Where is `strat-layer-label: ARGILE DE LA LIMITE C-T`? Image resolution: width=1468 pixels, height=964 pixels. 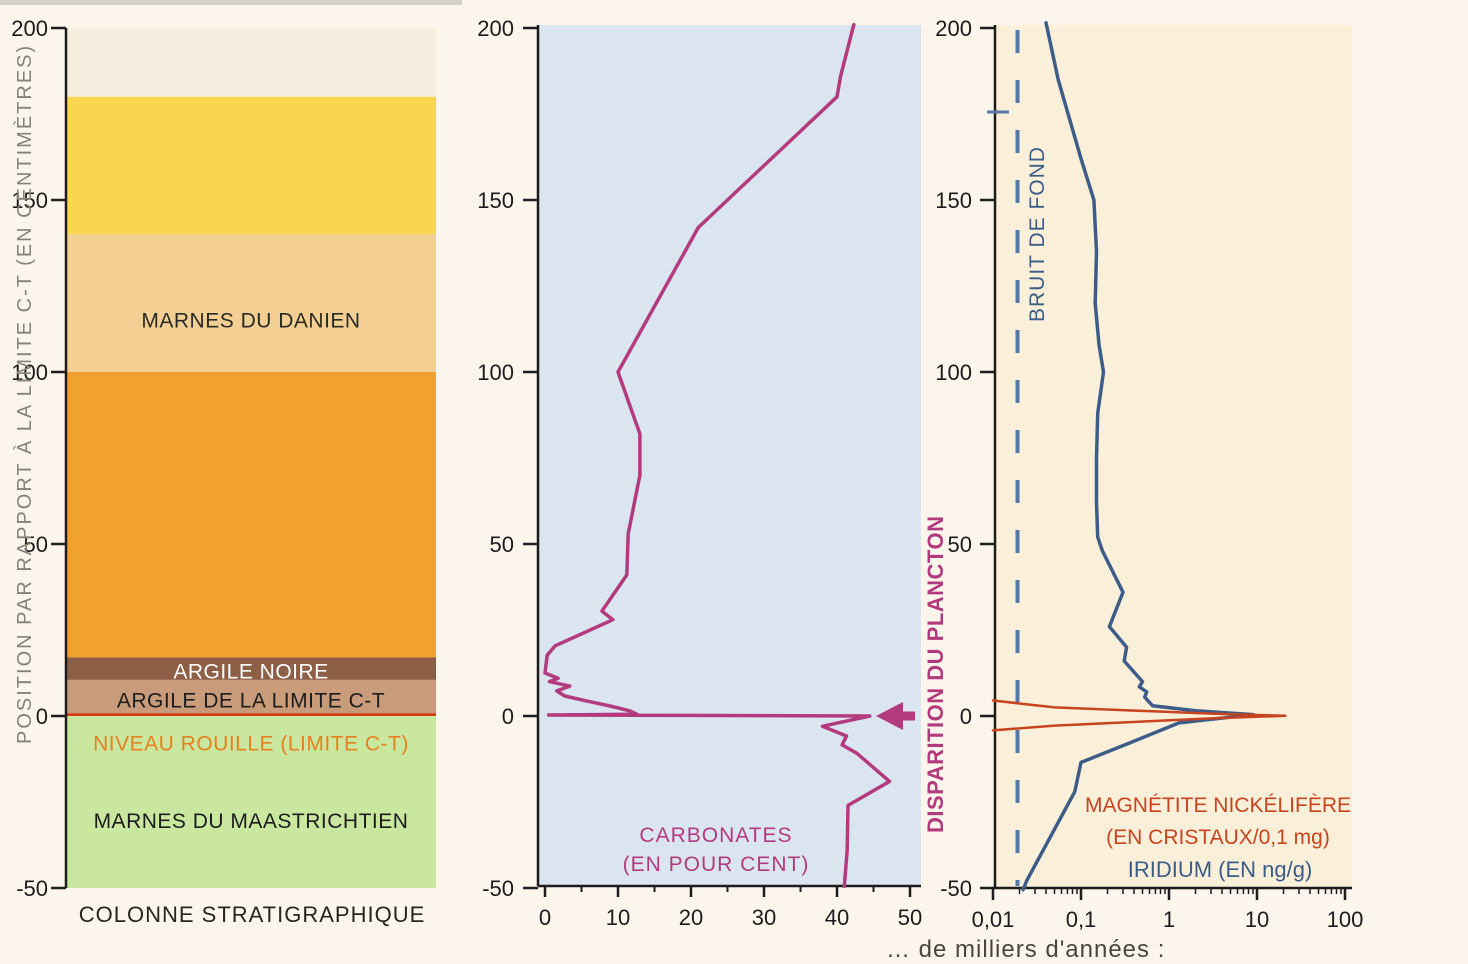 strat-layer-label: ARGILE DE LA LIMITE C-T is located at coordinates (251, 701).